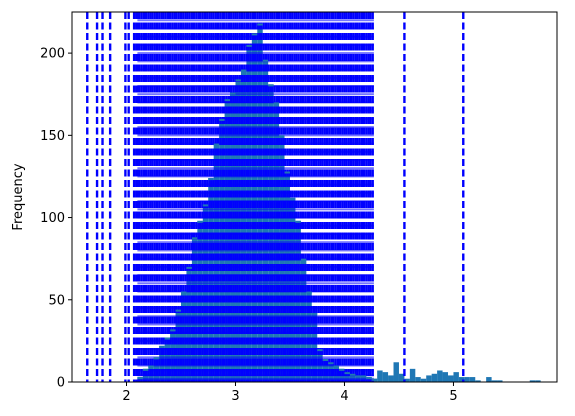 This screenshot has width=575, height=416. Describe the element at coordinates (235, 396) in the screenshot. I see `x-tick-label: 3` at that location.